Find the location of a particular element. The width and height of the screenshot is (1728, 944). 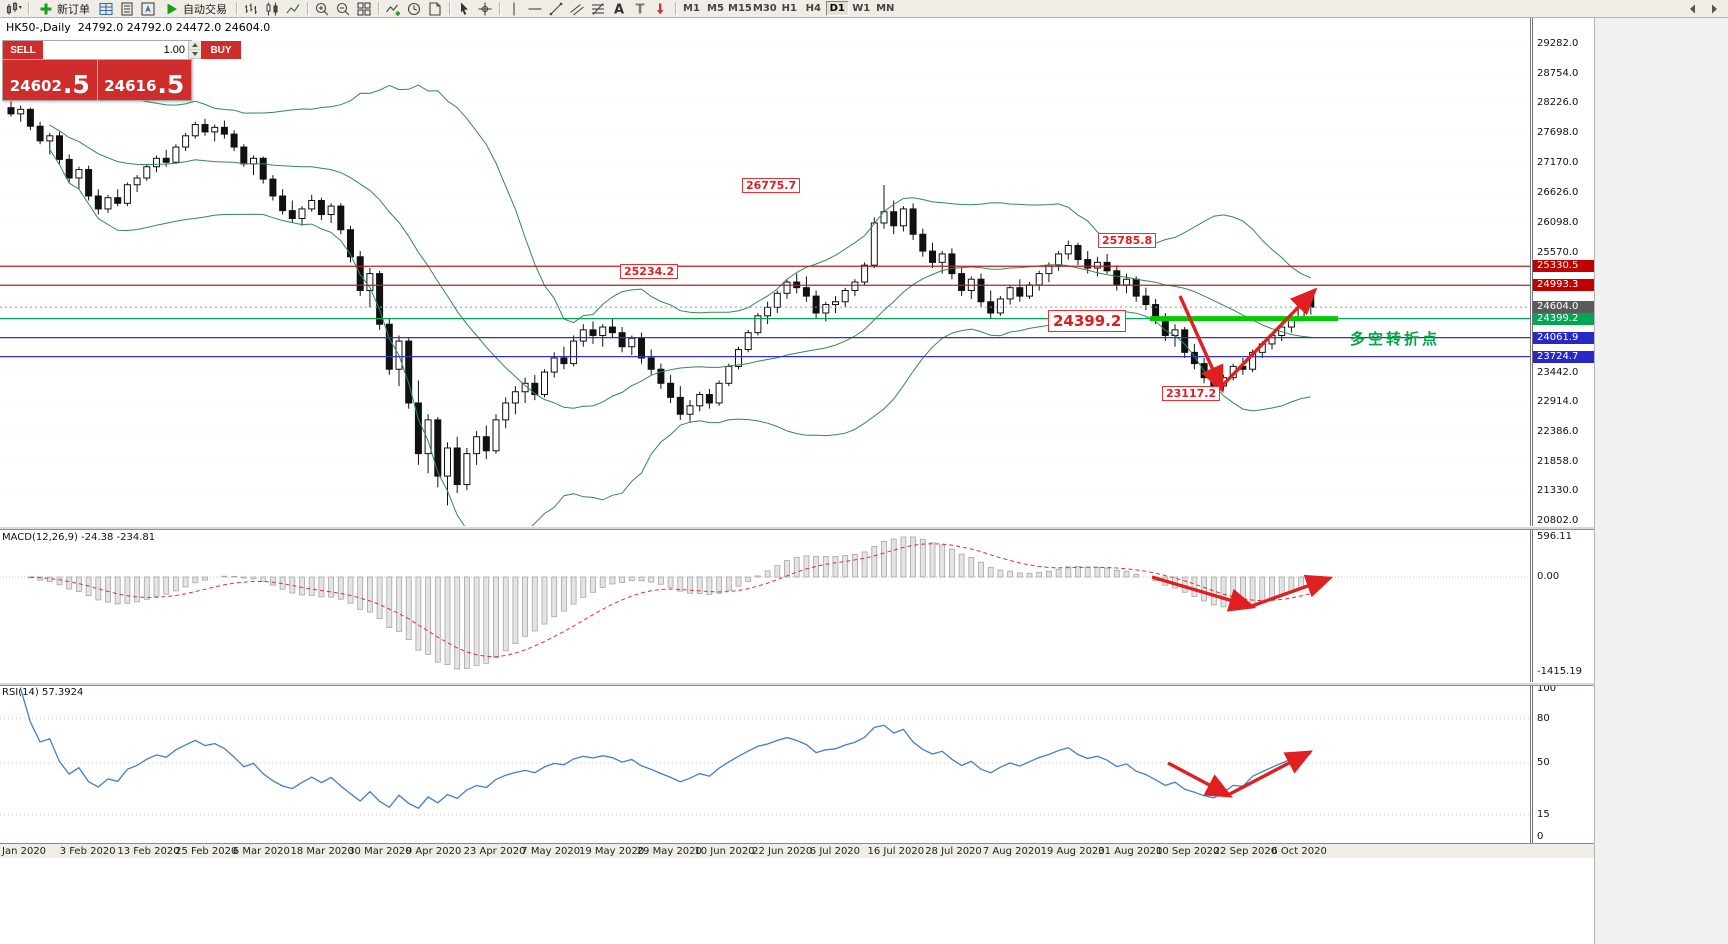

date-label: 9 Apr 2020 is located at coordinates (433, 851).